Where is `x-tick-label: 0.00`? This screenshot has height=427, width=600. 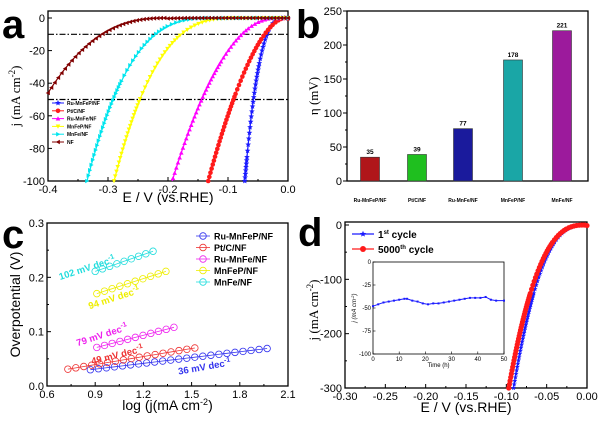 x-tick-label: 0.00 is located at coordinates (586, 397).